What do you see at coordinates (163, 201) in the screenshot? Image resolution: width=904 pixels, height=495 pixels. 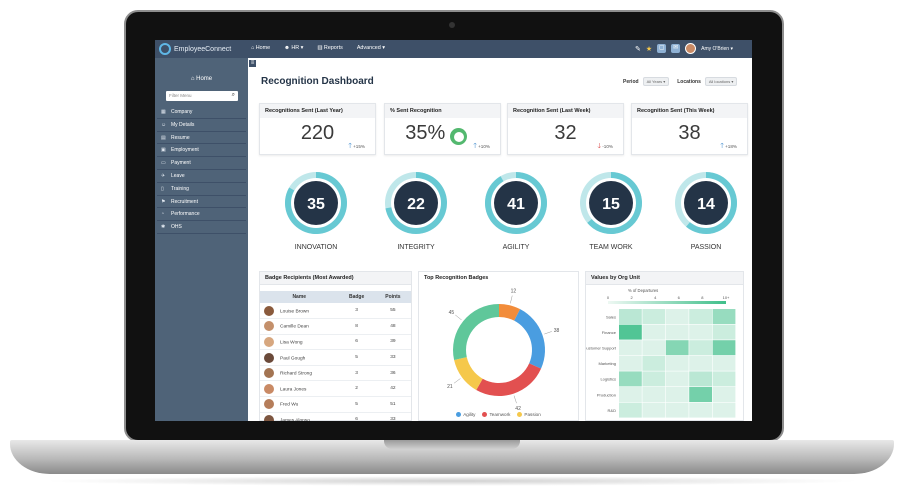 I see `recruit-icon: ⚑` at bounding box center [163, 201].